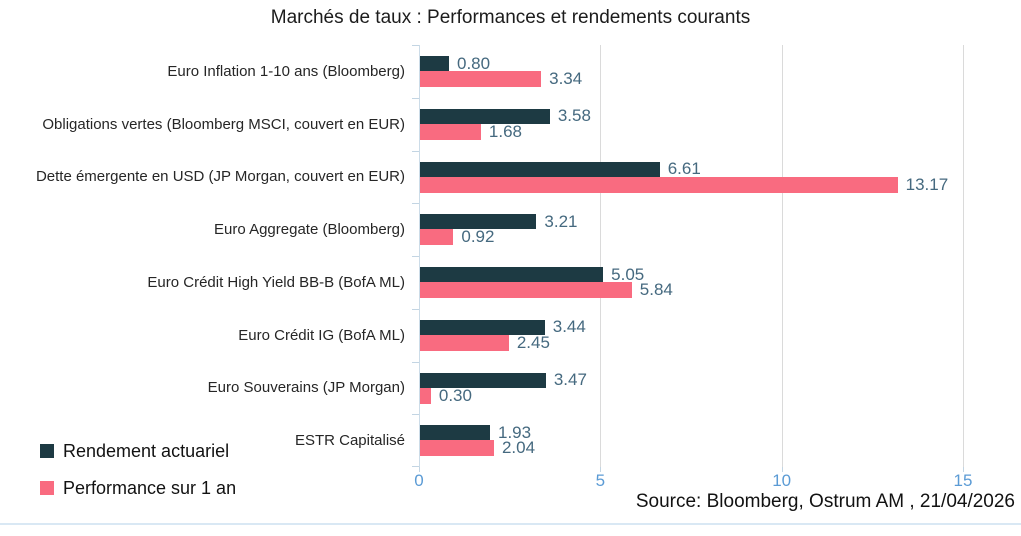 The image size is (1021, 536). I want to click on value-label: 3.58, so click(574, 116).